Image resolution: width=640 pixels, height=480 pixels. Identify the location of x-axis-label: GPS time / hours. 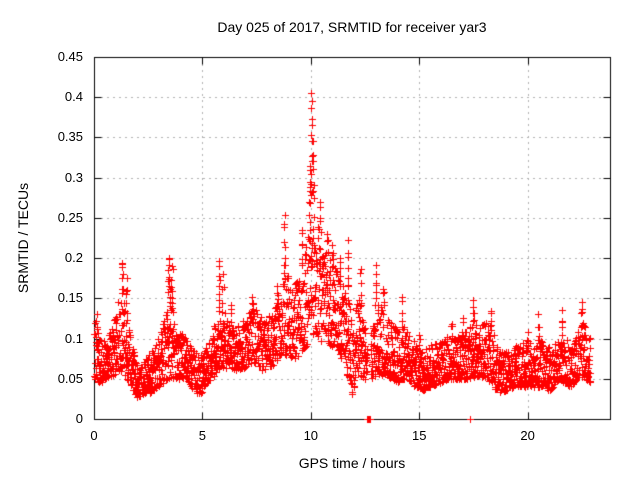
(352, 463).